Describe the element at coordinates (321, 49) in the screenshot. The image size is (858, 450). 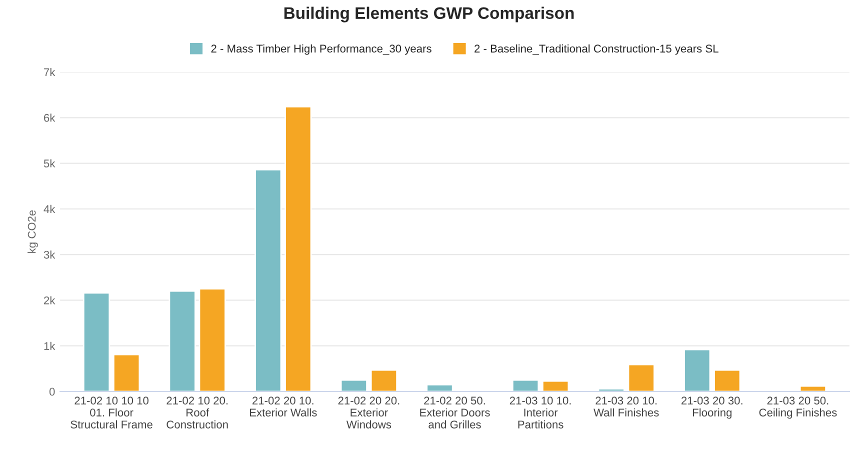
I see `legend-label: 2 - Mass Timber High Performance_30 years` at that location.